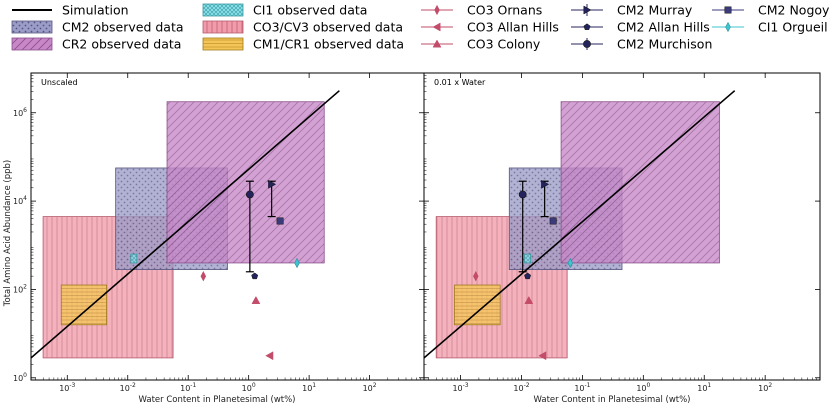  I want to click on legend-swatch-cm1-cr1-observed-data, so click(223, 44).